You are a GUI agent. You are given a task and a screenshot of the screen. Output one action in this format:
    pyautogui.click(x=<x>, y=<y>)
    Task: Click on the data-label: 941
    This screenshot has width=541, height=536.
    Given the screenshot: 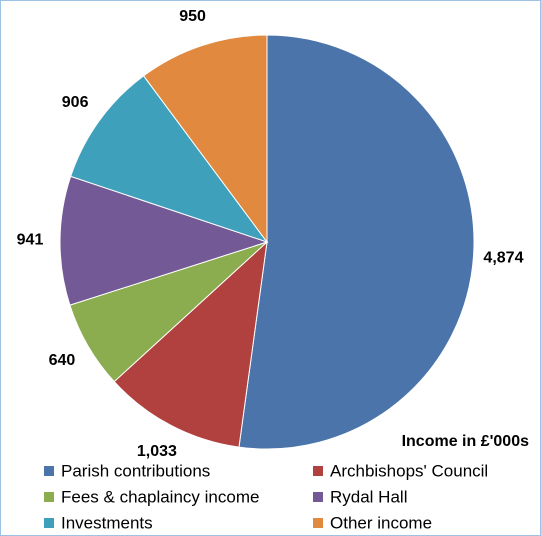 What is the action you would take?
    pyautogui.click(x=30, y=240)
    